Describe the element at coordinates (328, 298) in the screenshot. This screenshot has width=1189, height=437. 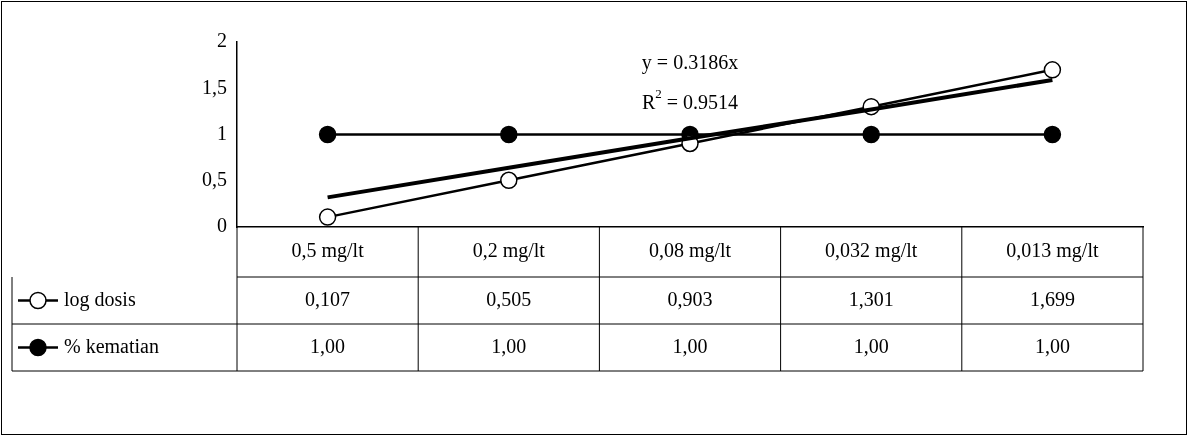
I see `data-label: 0,107` at that location.